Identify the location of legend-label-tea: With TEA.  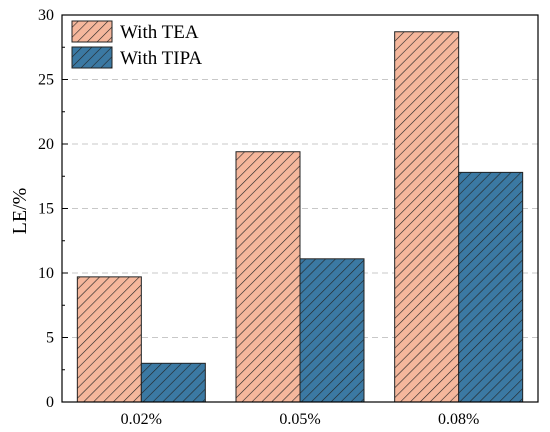
(159, 32).